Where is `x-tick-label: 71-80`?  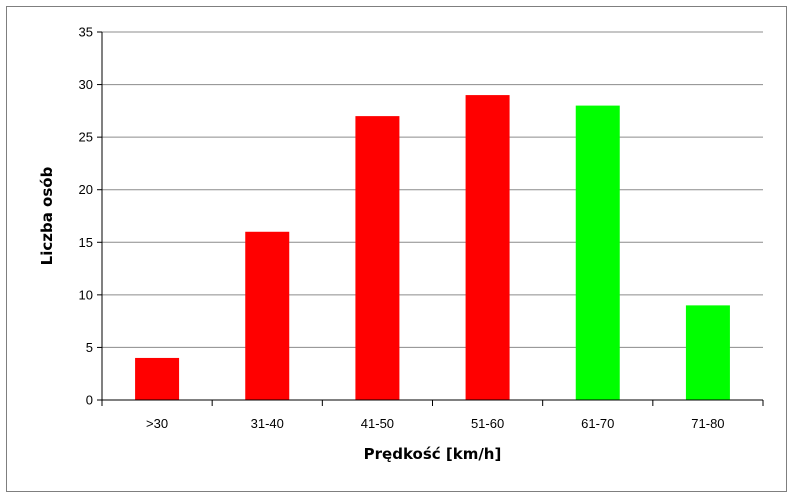
x-tick-label: 71-80 is located at coordinates (707, 423).